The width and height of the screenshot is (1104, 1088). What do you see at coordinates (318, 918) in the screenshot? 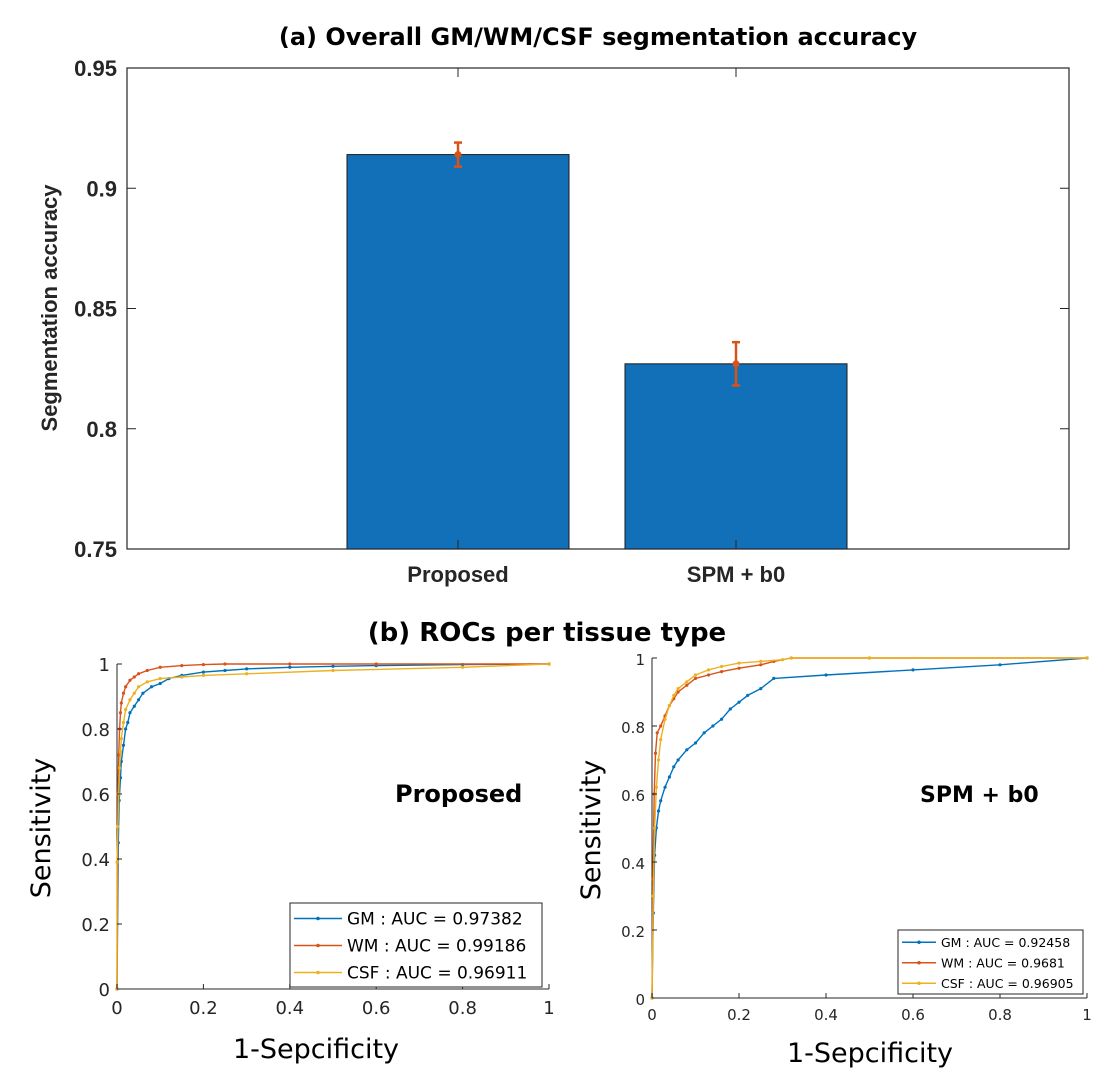
I see `legend-marker-gm` at bounding box center [318, 918].